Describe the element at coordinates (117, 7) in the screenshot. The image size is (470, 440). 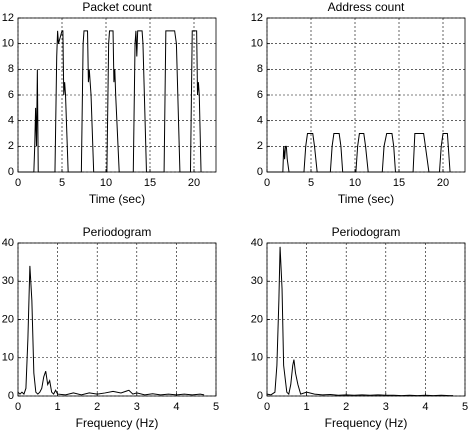
I see `plot-title: Packet count` at that location.